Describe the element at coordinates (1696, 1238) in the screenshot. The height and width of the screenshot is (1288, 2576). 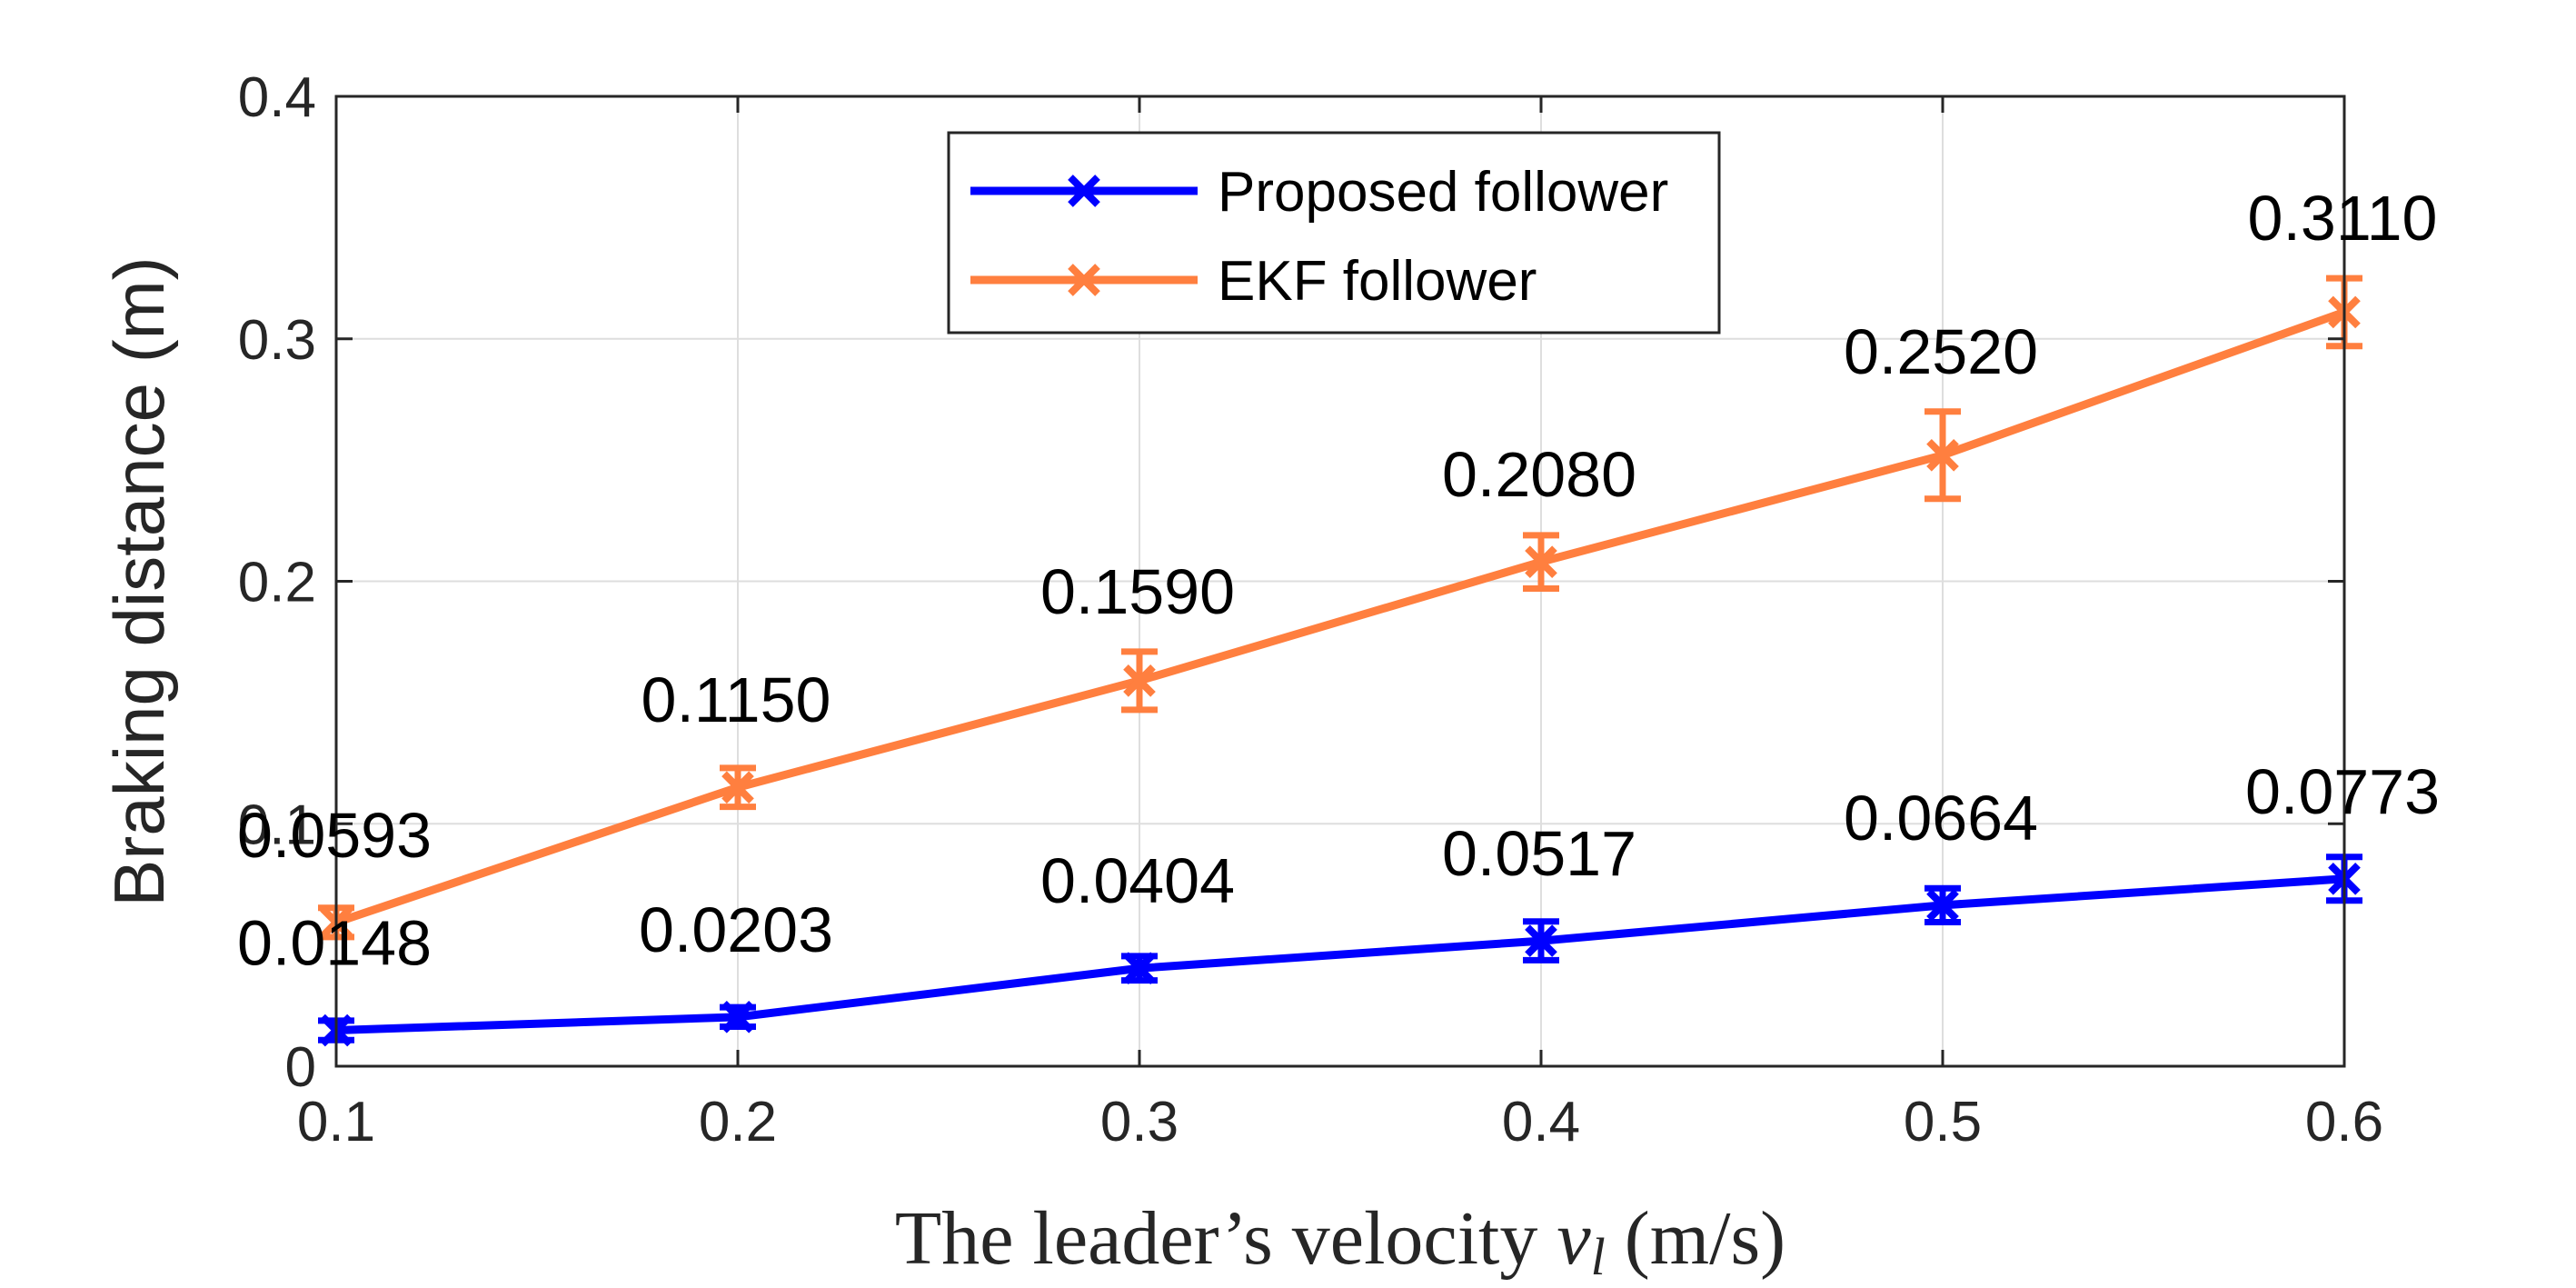
I see `x-axis-label-suffix: (m/s)` at that location.